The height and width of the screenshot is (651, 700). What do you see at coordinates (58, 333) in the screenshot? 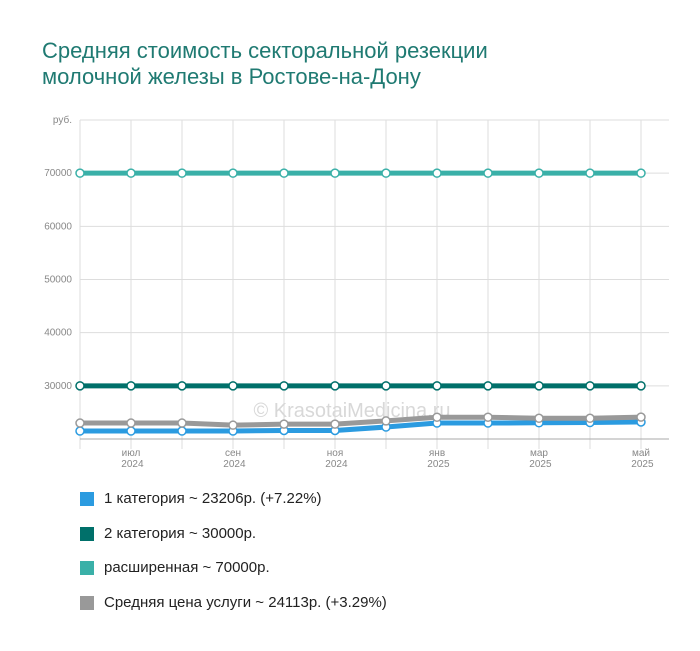
I see `y-tick-label: 40000` at bounding box center [58, 333].